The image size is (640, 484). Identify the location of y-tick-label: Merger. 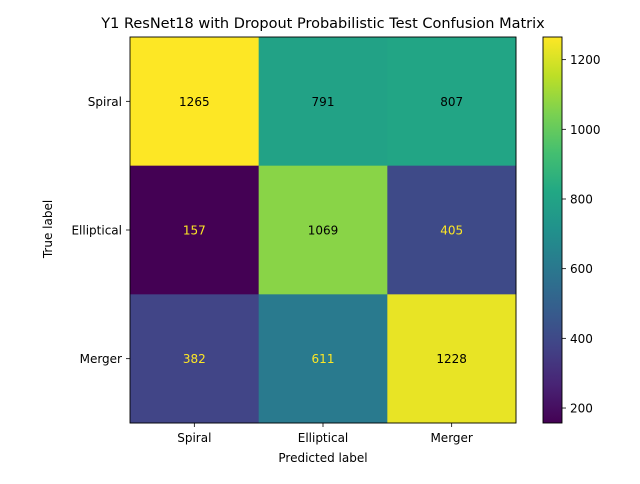
(101, 359).